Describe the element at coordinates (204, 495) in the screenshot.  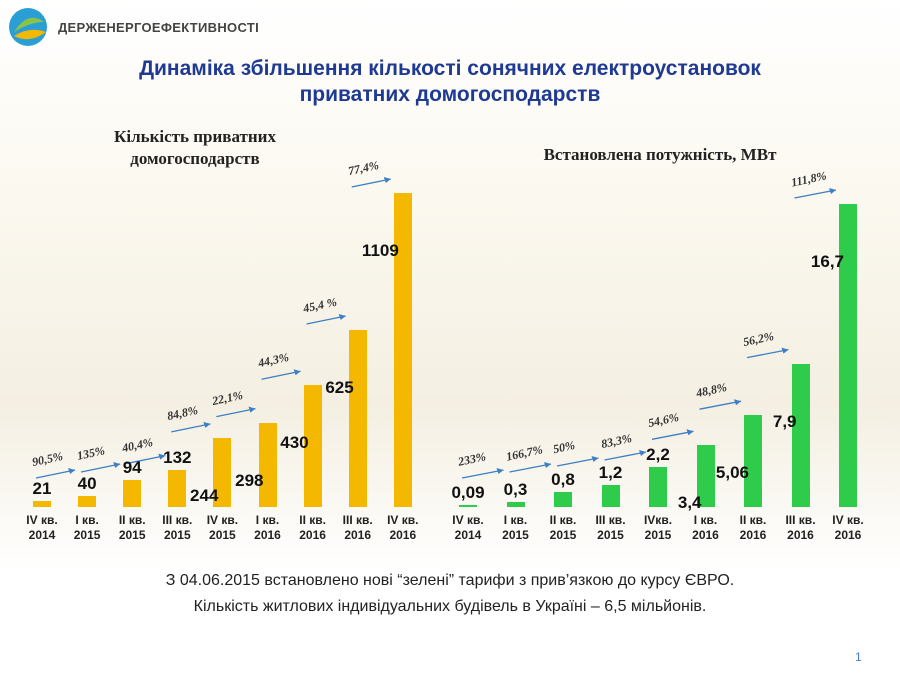
I see `value-label: 244` at that location.